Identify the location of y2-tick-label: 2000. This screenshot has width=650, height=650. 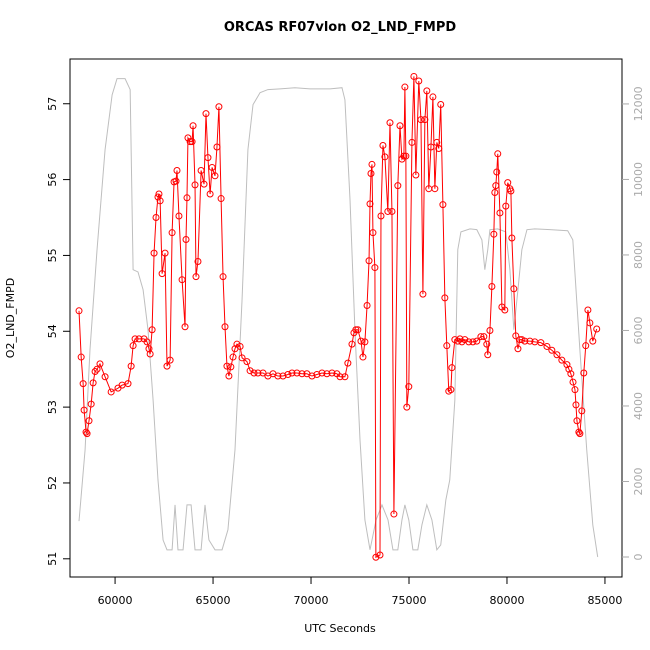
(638, 481).